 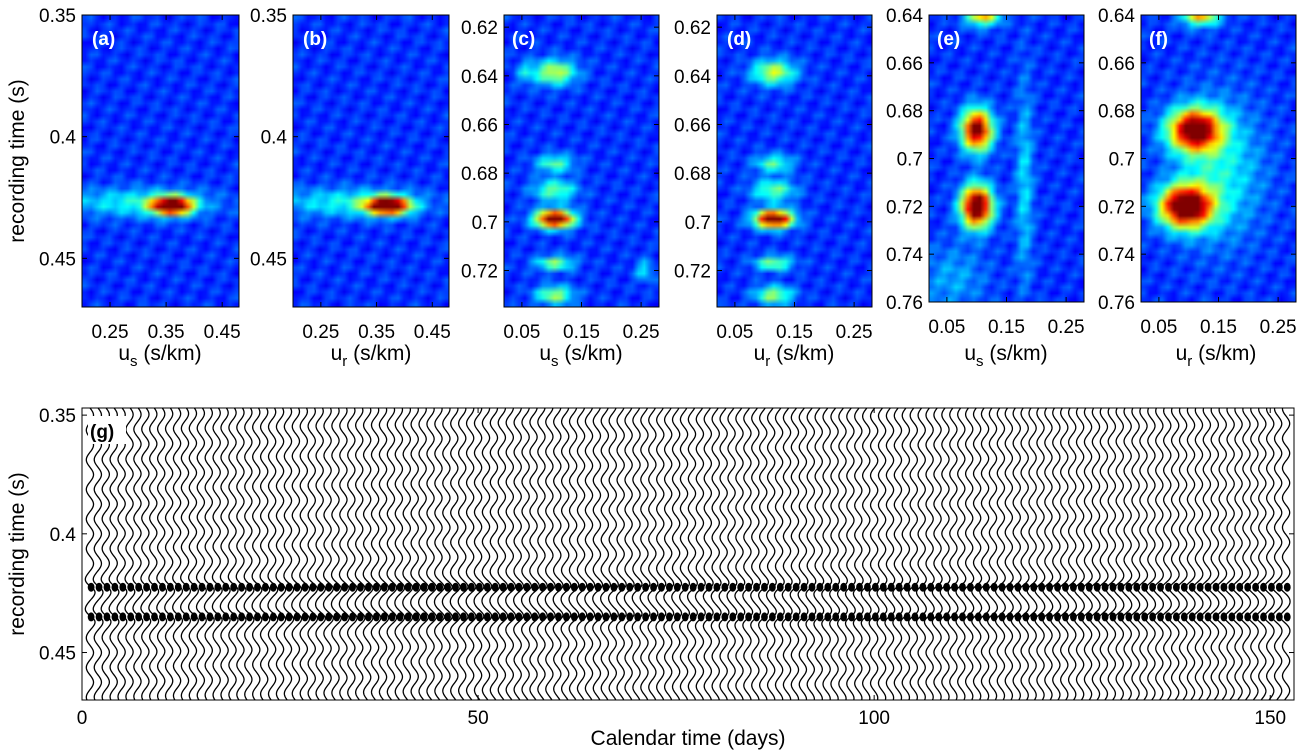 What do you see at coordinates (268, 16) in the screenshot?
I see `y-tick-label-b: 0.35` at bounding box center [268, 16].